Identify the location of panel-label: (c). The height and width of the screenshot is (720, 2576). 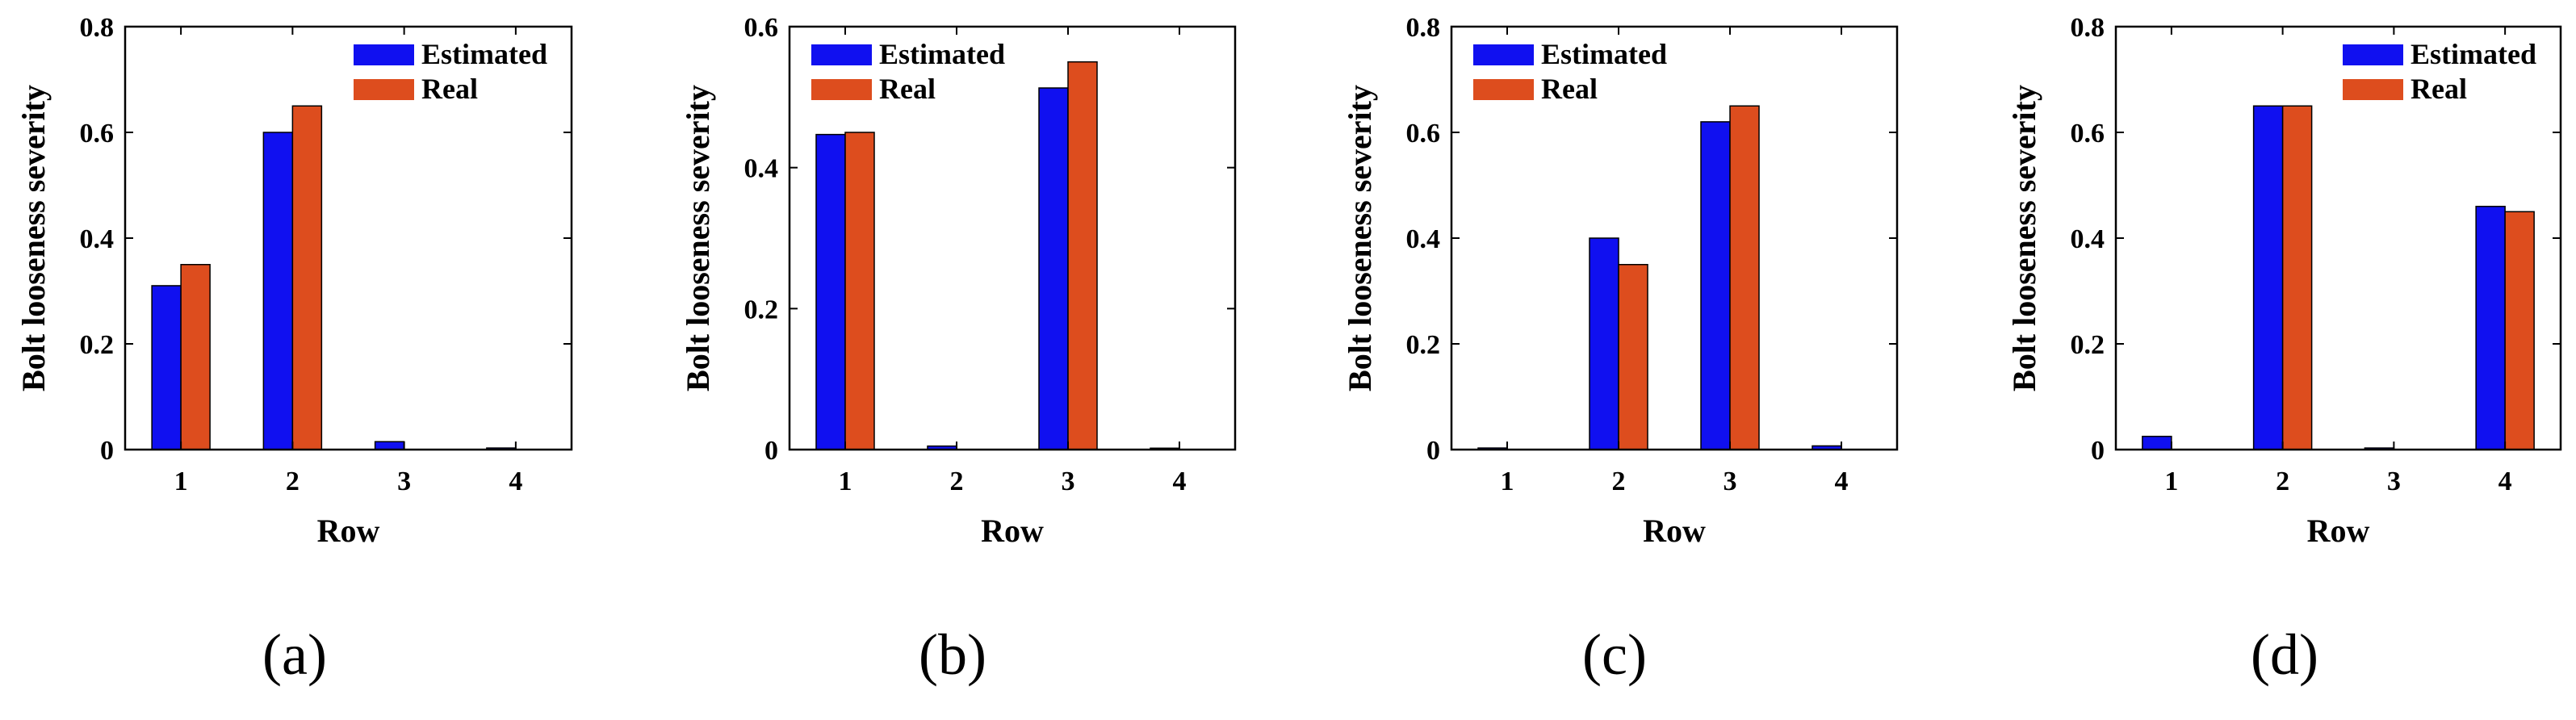
(1615, 654).